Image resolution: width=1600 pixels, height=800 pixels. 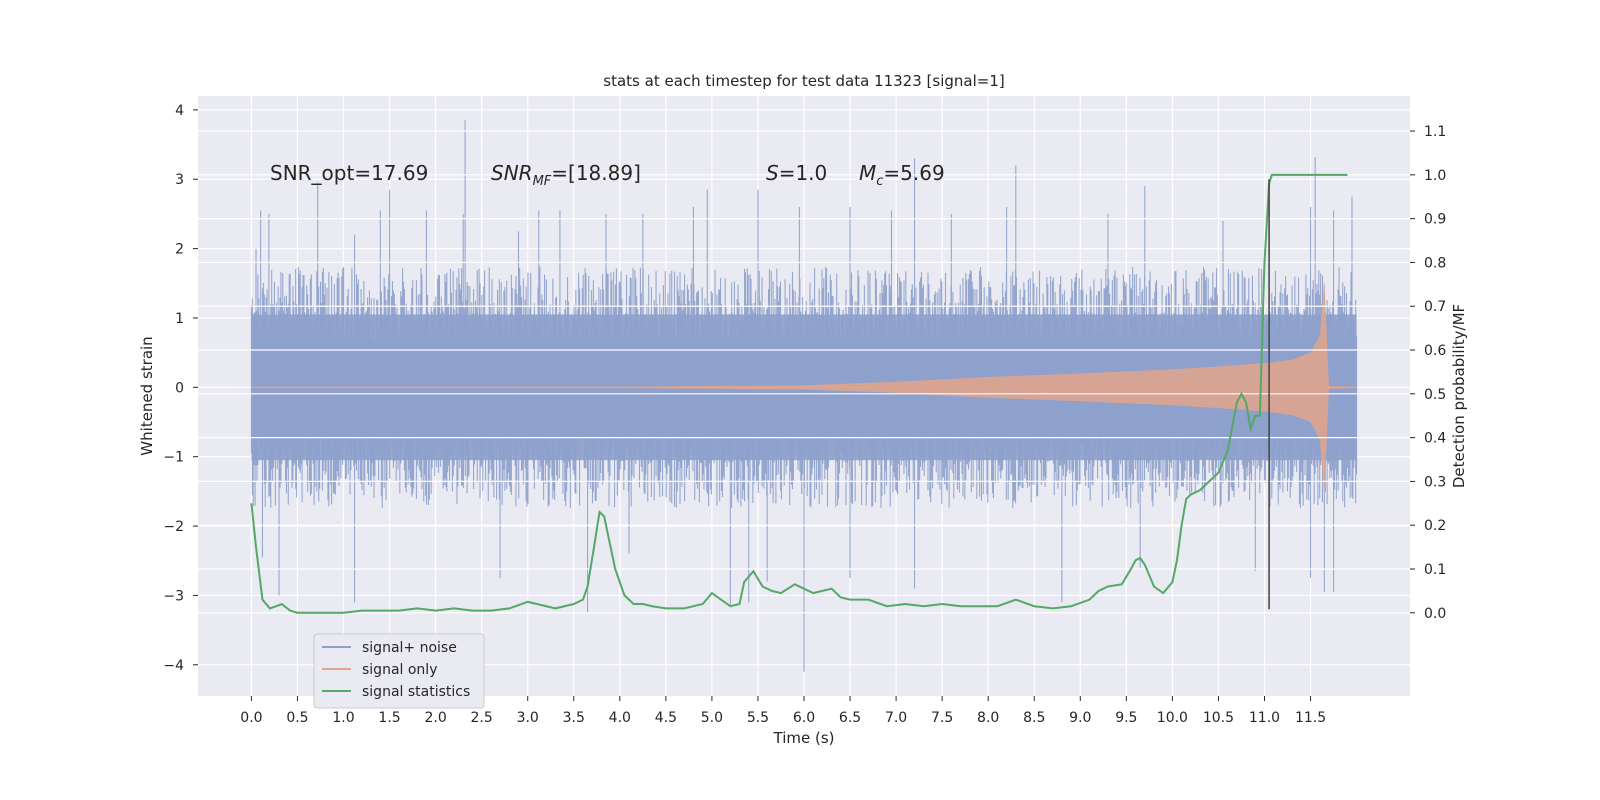 I want to click on y-tick-label-left: −2, so click(x=173, y=527).